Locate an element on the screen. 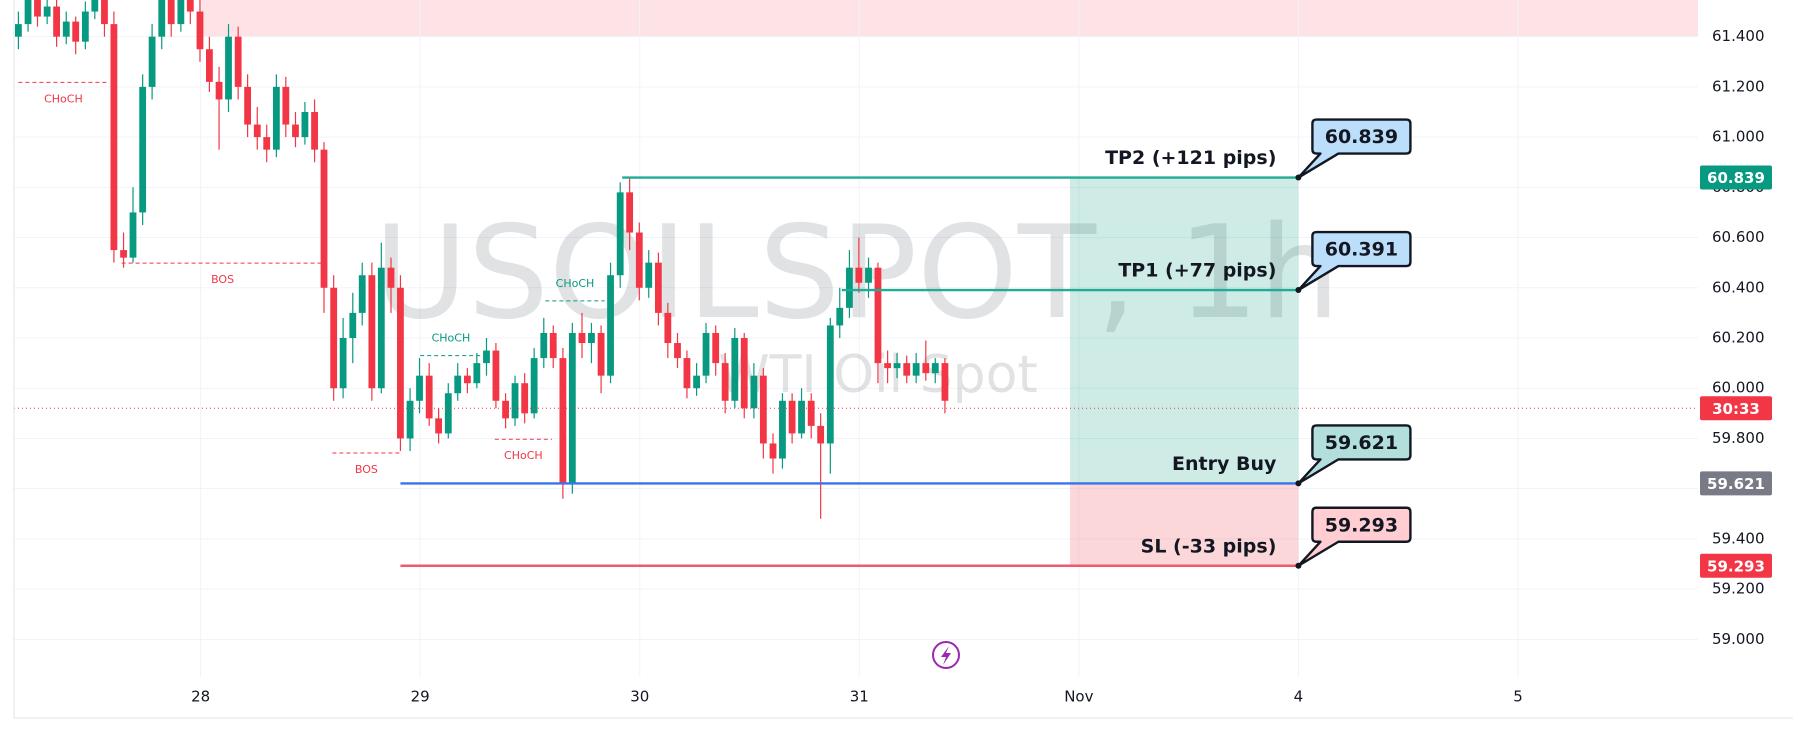 This screenshot has width=1793, height=740. x-tick-label: Nov is located at coordinates (1078, 697).